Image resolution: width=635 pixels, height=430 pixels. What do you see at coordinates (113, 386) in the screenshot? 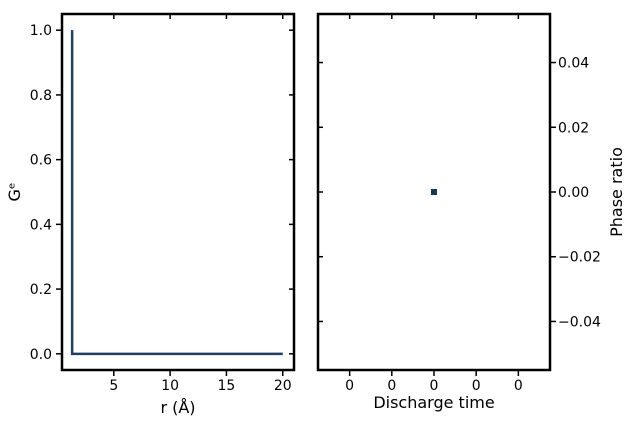
I see `x-tick-label: 5` at bounding box center [113, 386].